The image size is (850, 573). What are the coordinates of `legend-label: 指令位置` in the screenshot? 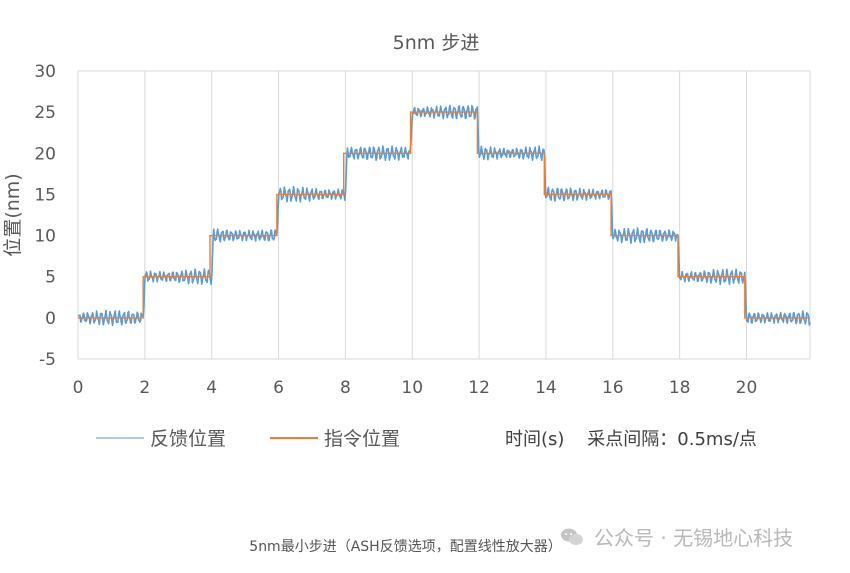 It's located at (362, 439).